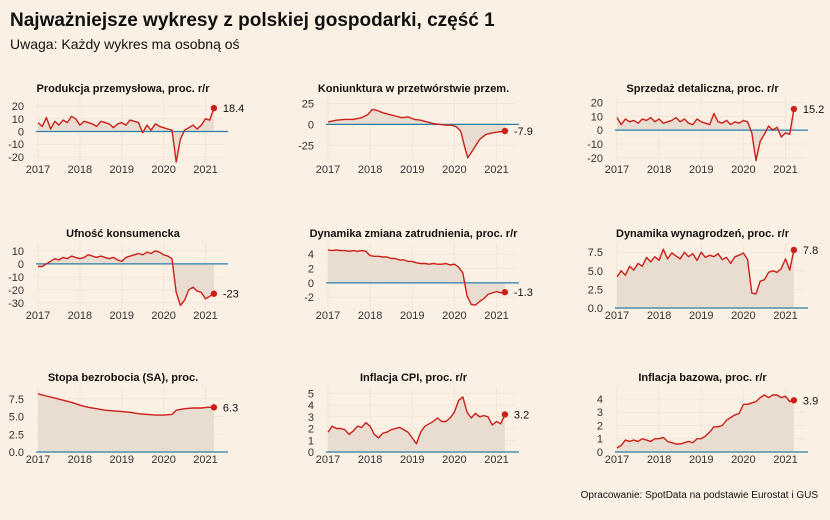  Describe the element at coordinates (703, 234) in the screenshot. I see `panel-title: Dynamika wynagrodzeń, proc. r/r` at that location.